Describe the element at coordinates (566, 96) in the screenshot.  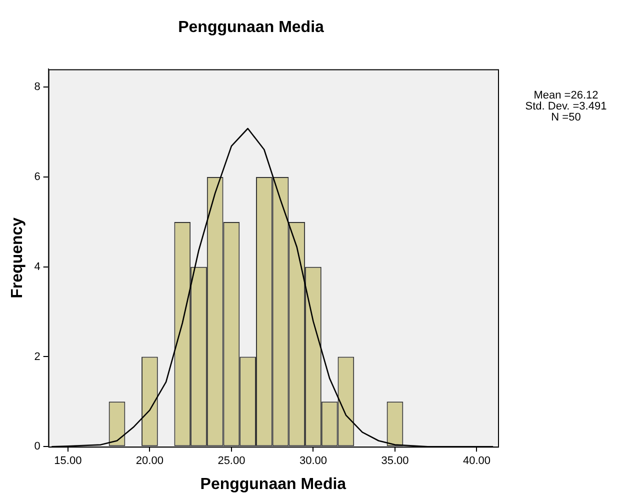
I see `text: Mean =26.12` at that location.